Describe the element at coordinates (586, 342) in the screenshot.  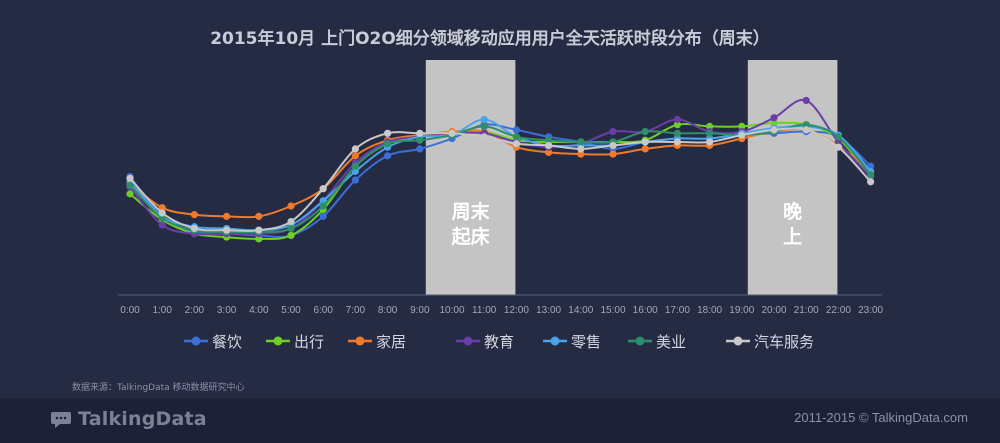
I see `legend-label: 零售` at that location.